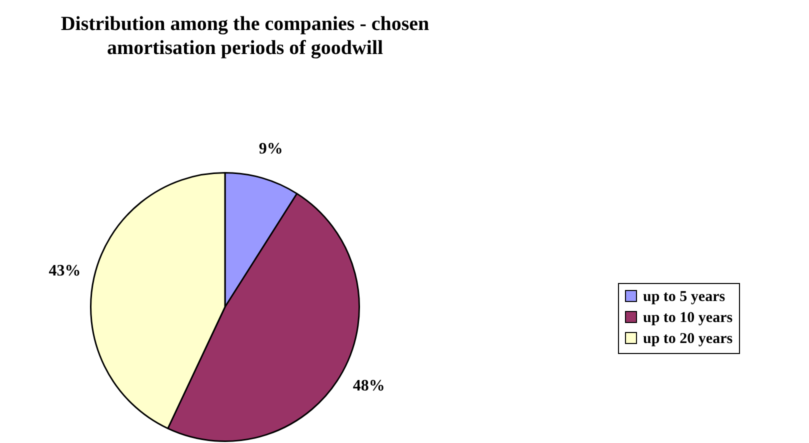 The image size is (809, 443). I want to click on data-label: 43%, so click(64, 271).